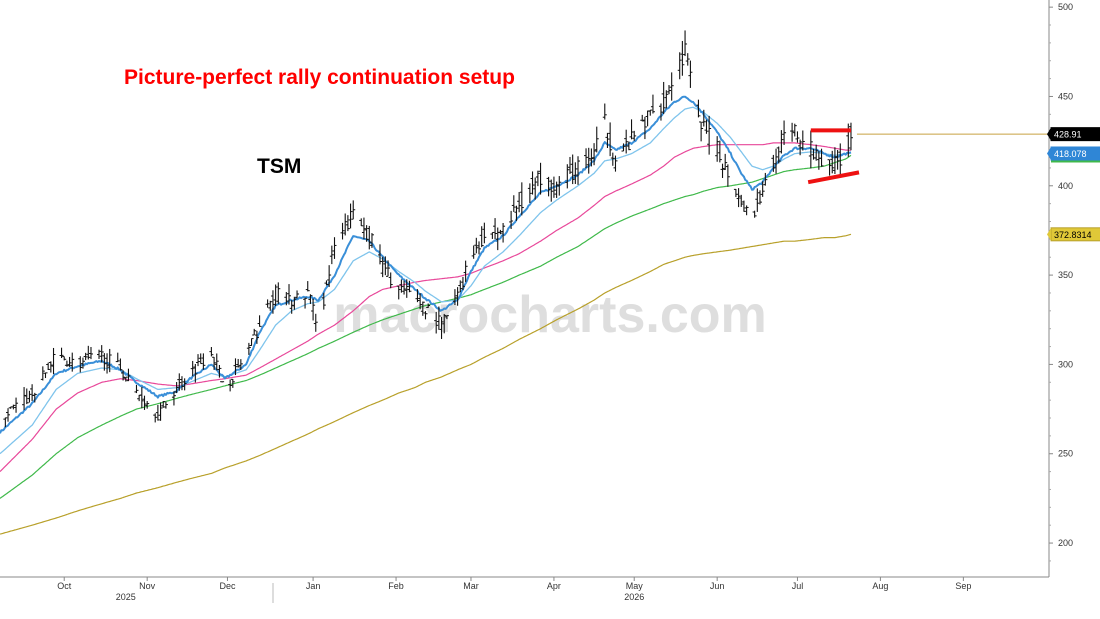 The image size is (1100, 619). I want to click on annotation-lines, so click(928, 156).